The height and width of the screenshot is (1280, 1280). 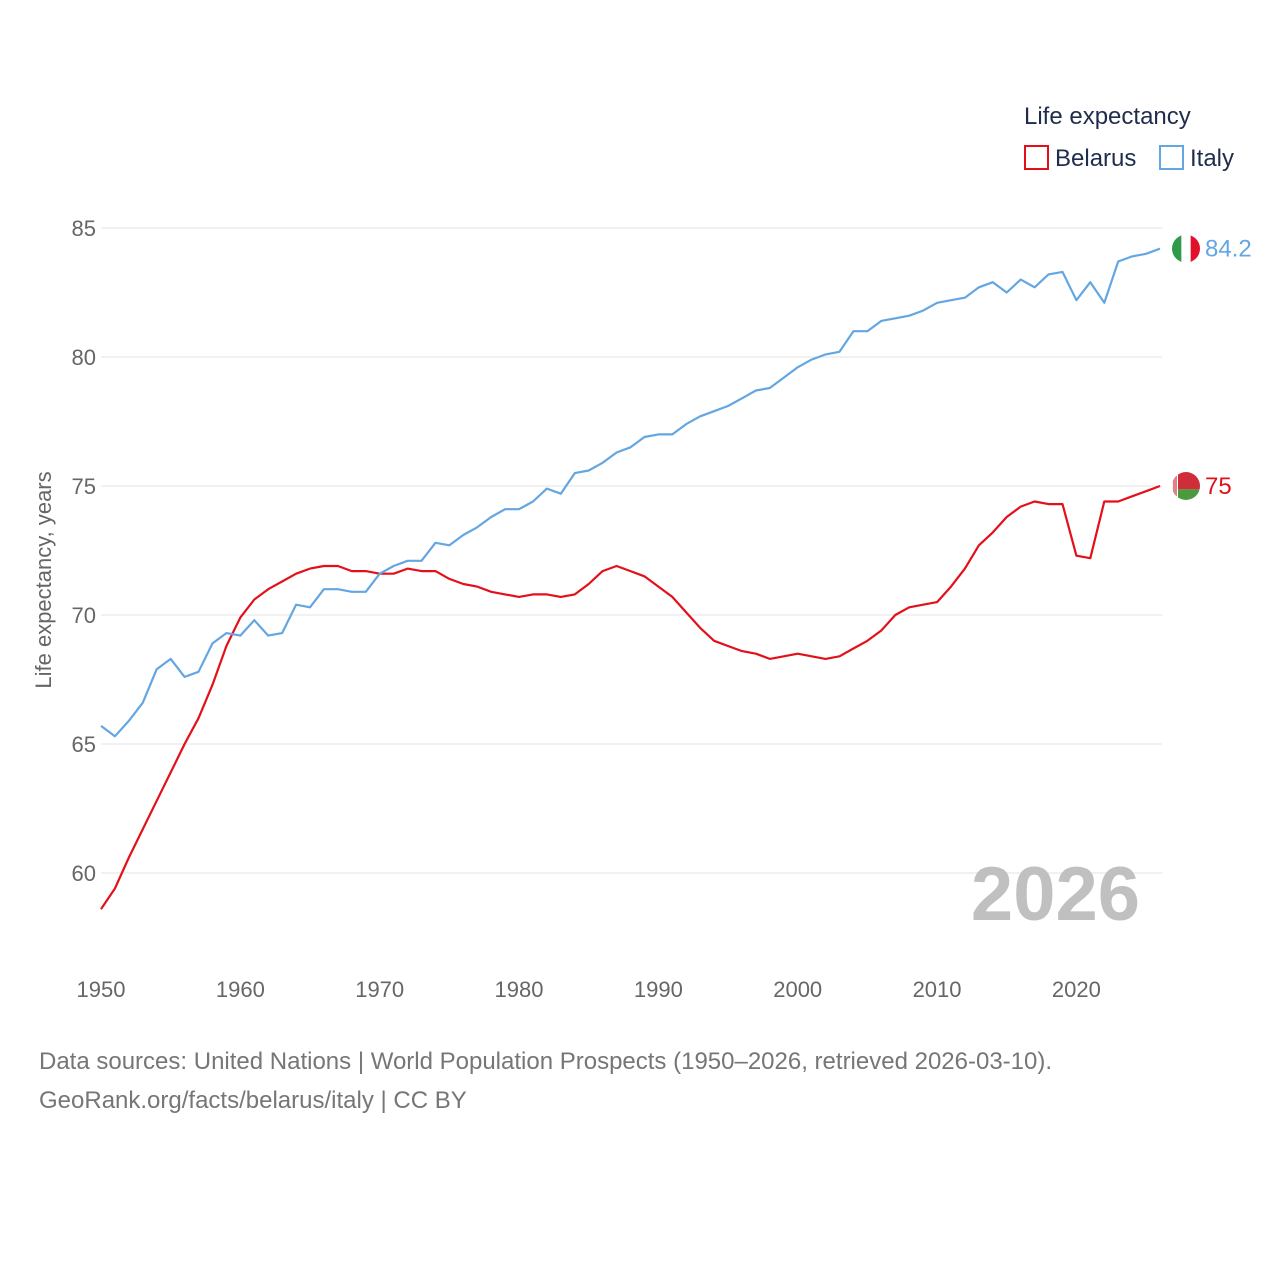 I want to click on legend-label-belarus: Belarus, so click(x=1095, y=158).